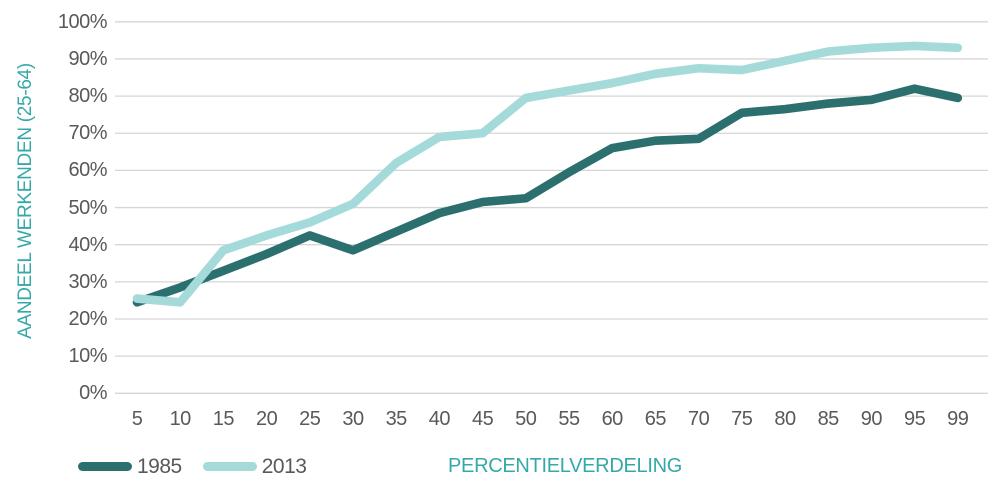 This screenshot has height=500, width=1004. I want to click on x-tick-label: 95, so click(914, 419).